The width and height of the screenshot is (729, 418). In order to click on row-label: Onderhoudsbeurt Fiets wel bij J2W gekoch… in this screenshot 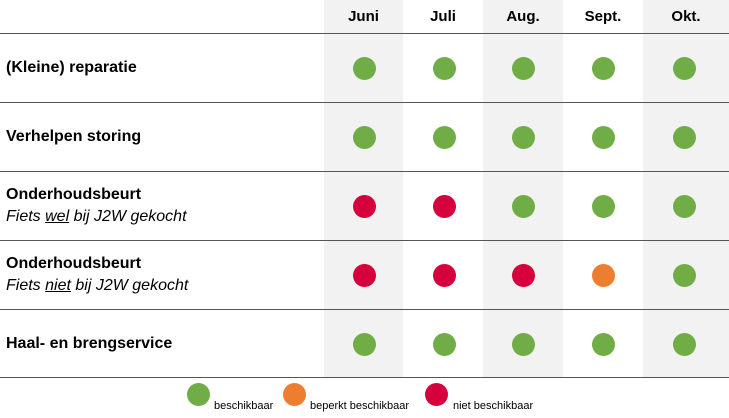, I will do `click(96, 206)`.